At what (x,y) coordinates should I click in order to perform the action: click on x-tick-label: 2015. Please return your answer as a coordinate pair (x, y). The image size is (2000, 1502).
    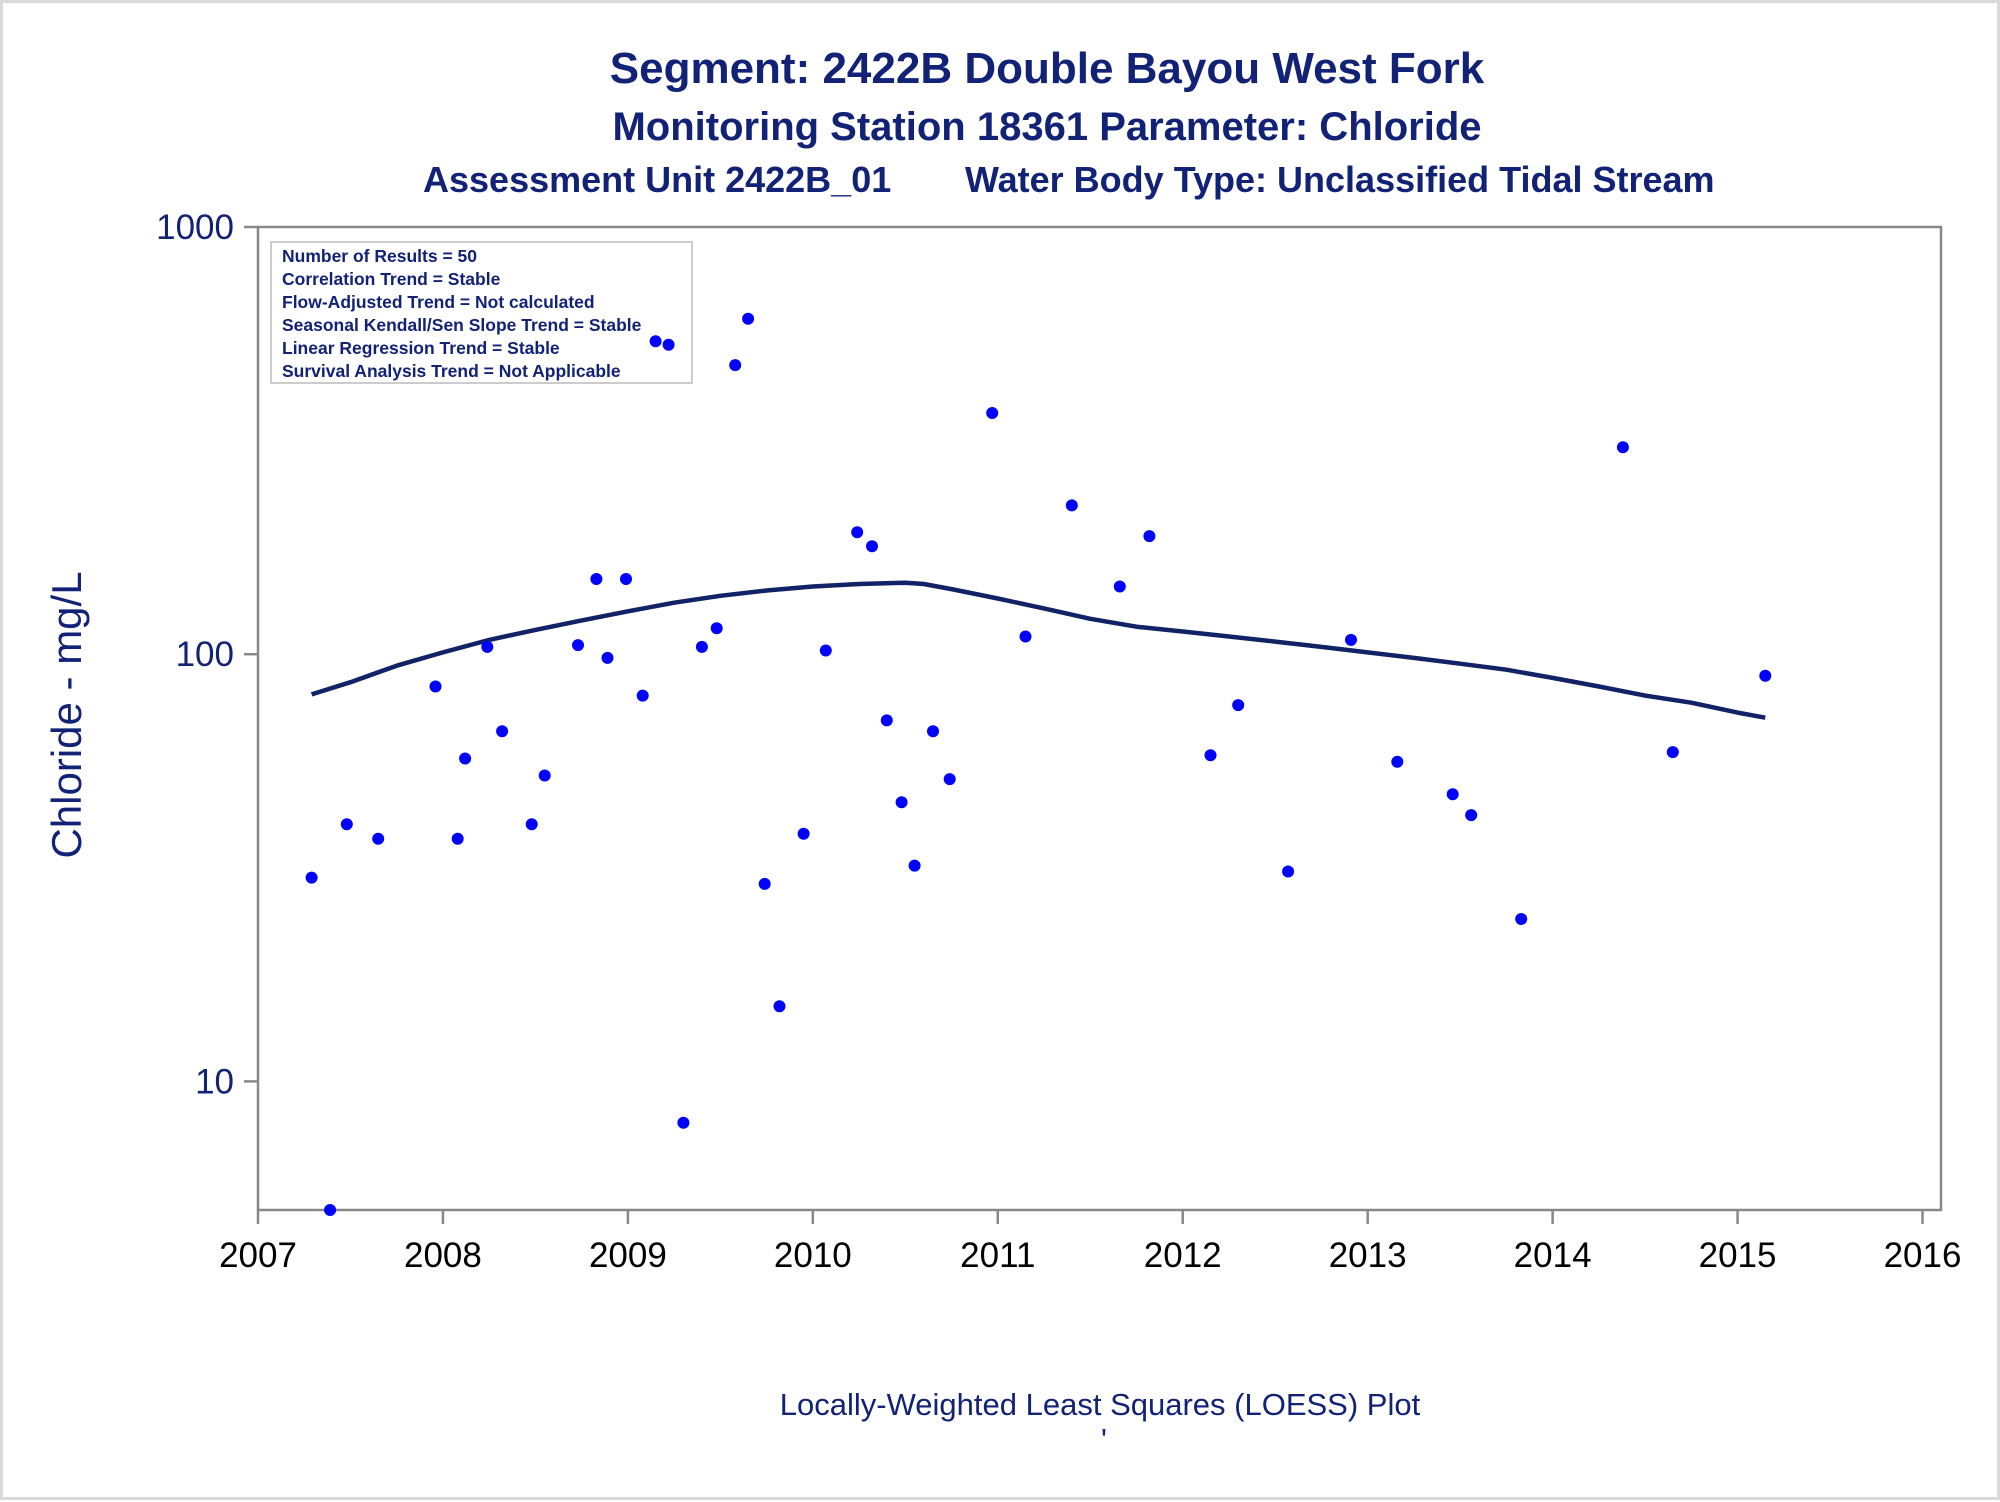
    Looking at the image, I should click on (1738, 1255).